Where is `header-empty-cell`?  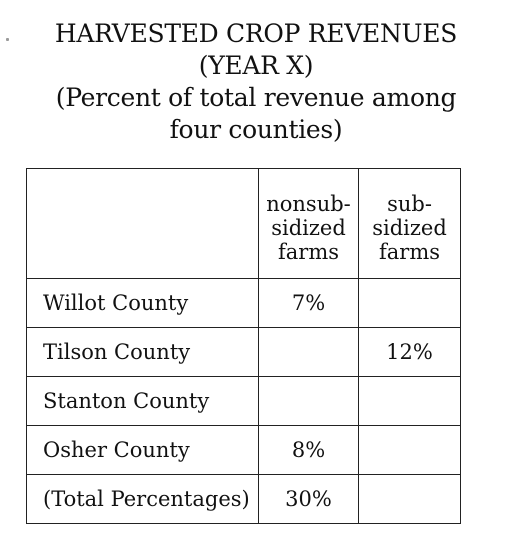 header-empty-cell is located at coordinates (142, 223).